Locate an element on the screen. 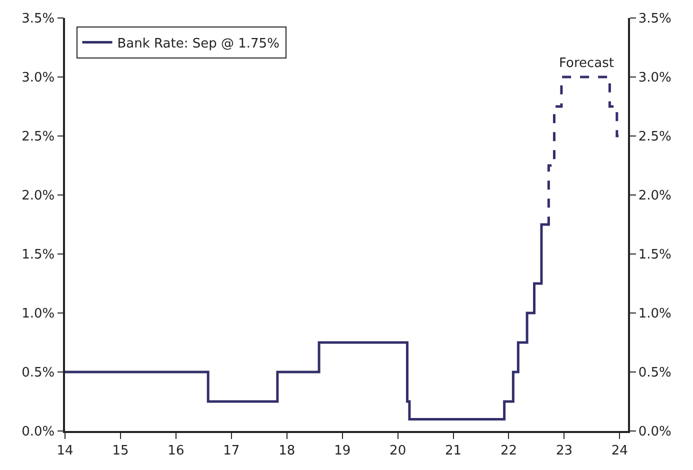 This screenshot has width=693, height=470. y-tick-label: 3.0% is located at coordinates (38, 78).